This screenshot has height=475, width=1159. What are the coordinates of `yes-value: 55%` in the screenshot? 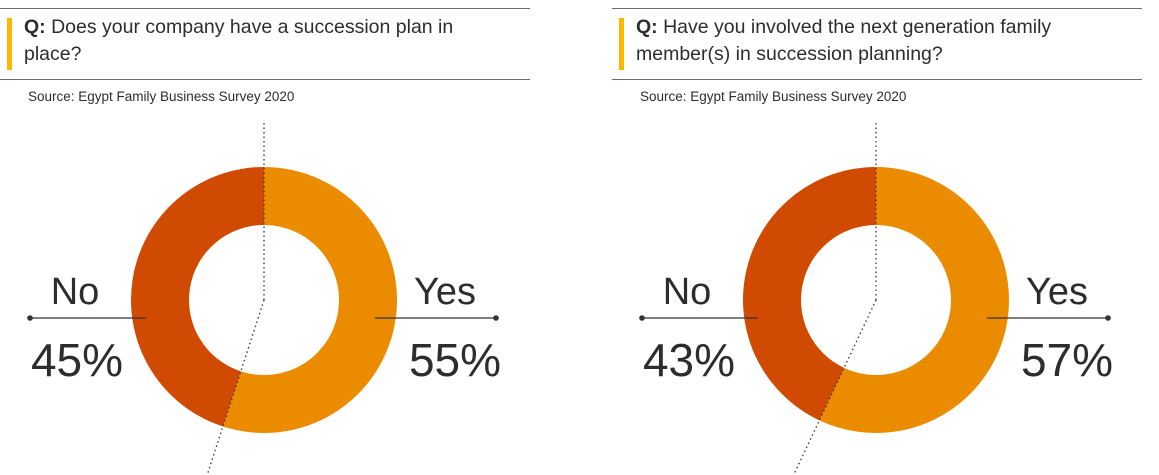 It's located at (455, 360).